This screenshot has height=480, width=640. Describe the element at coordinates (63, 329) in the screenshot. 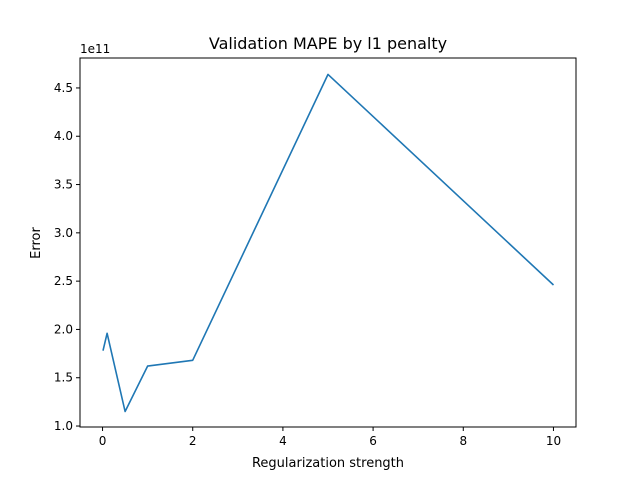

I see `y-tick-label: 2.0` at that location.